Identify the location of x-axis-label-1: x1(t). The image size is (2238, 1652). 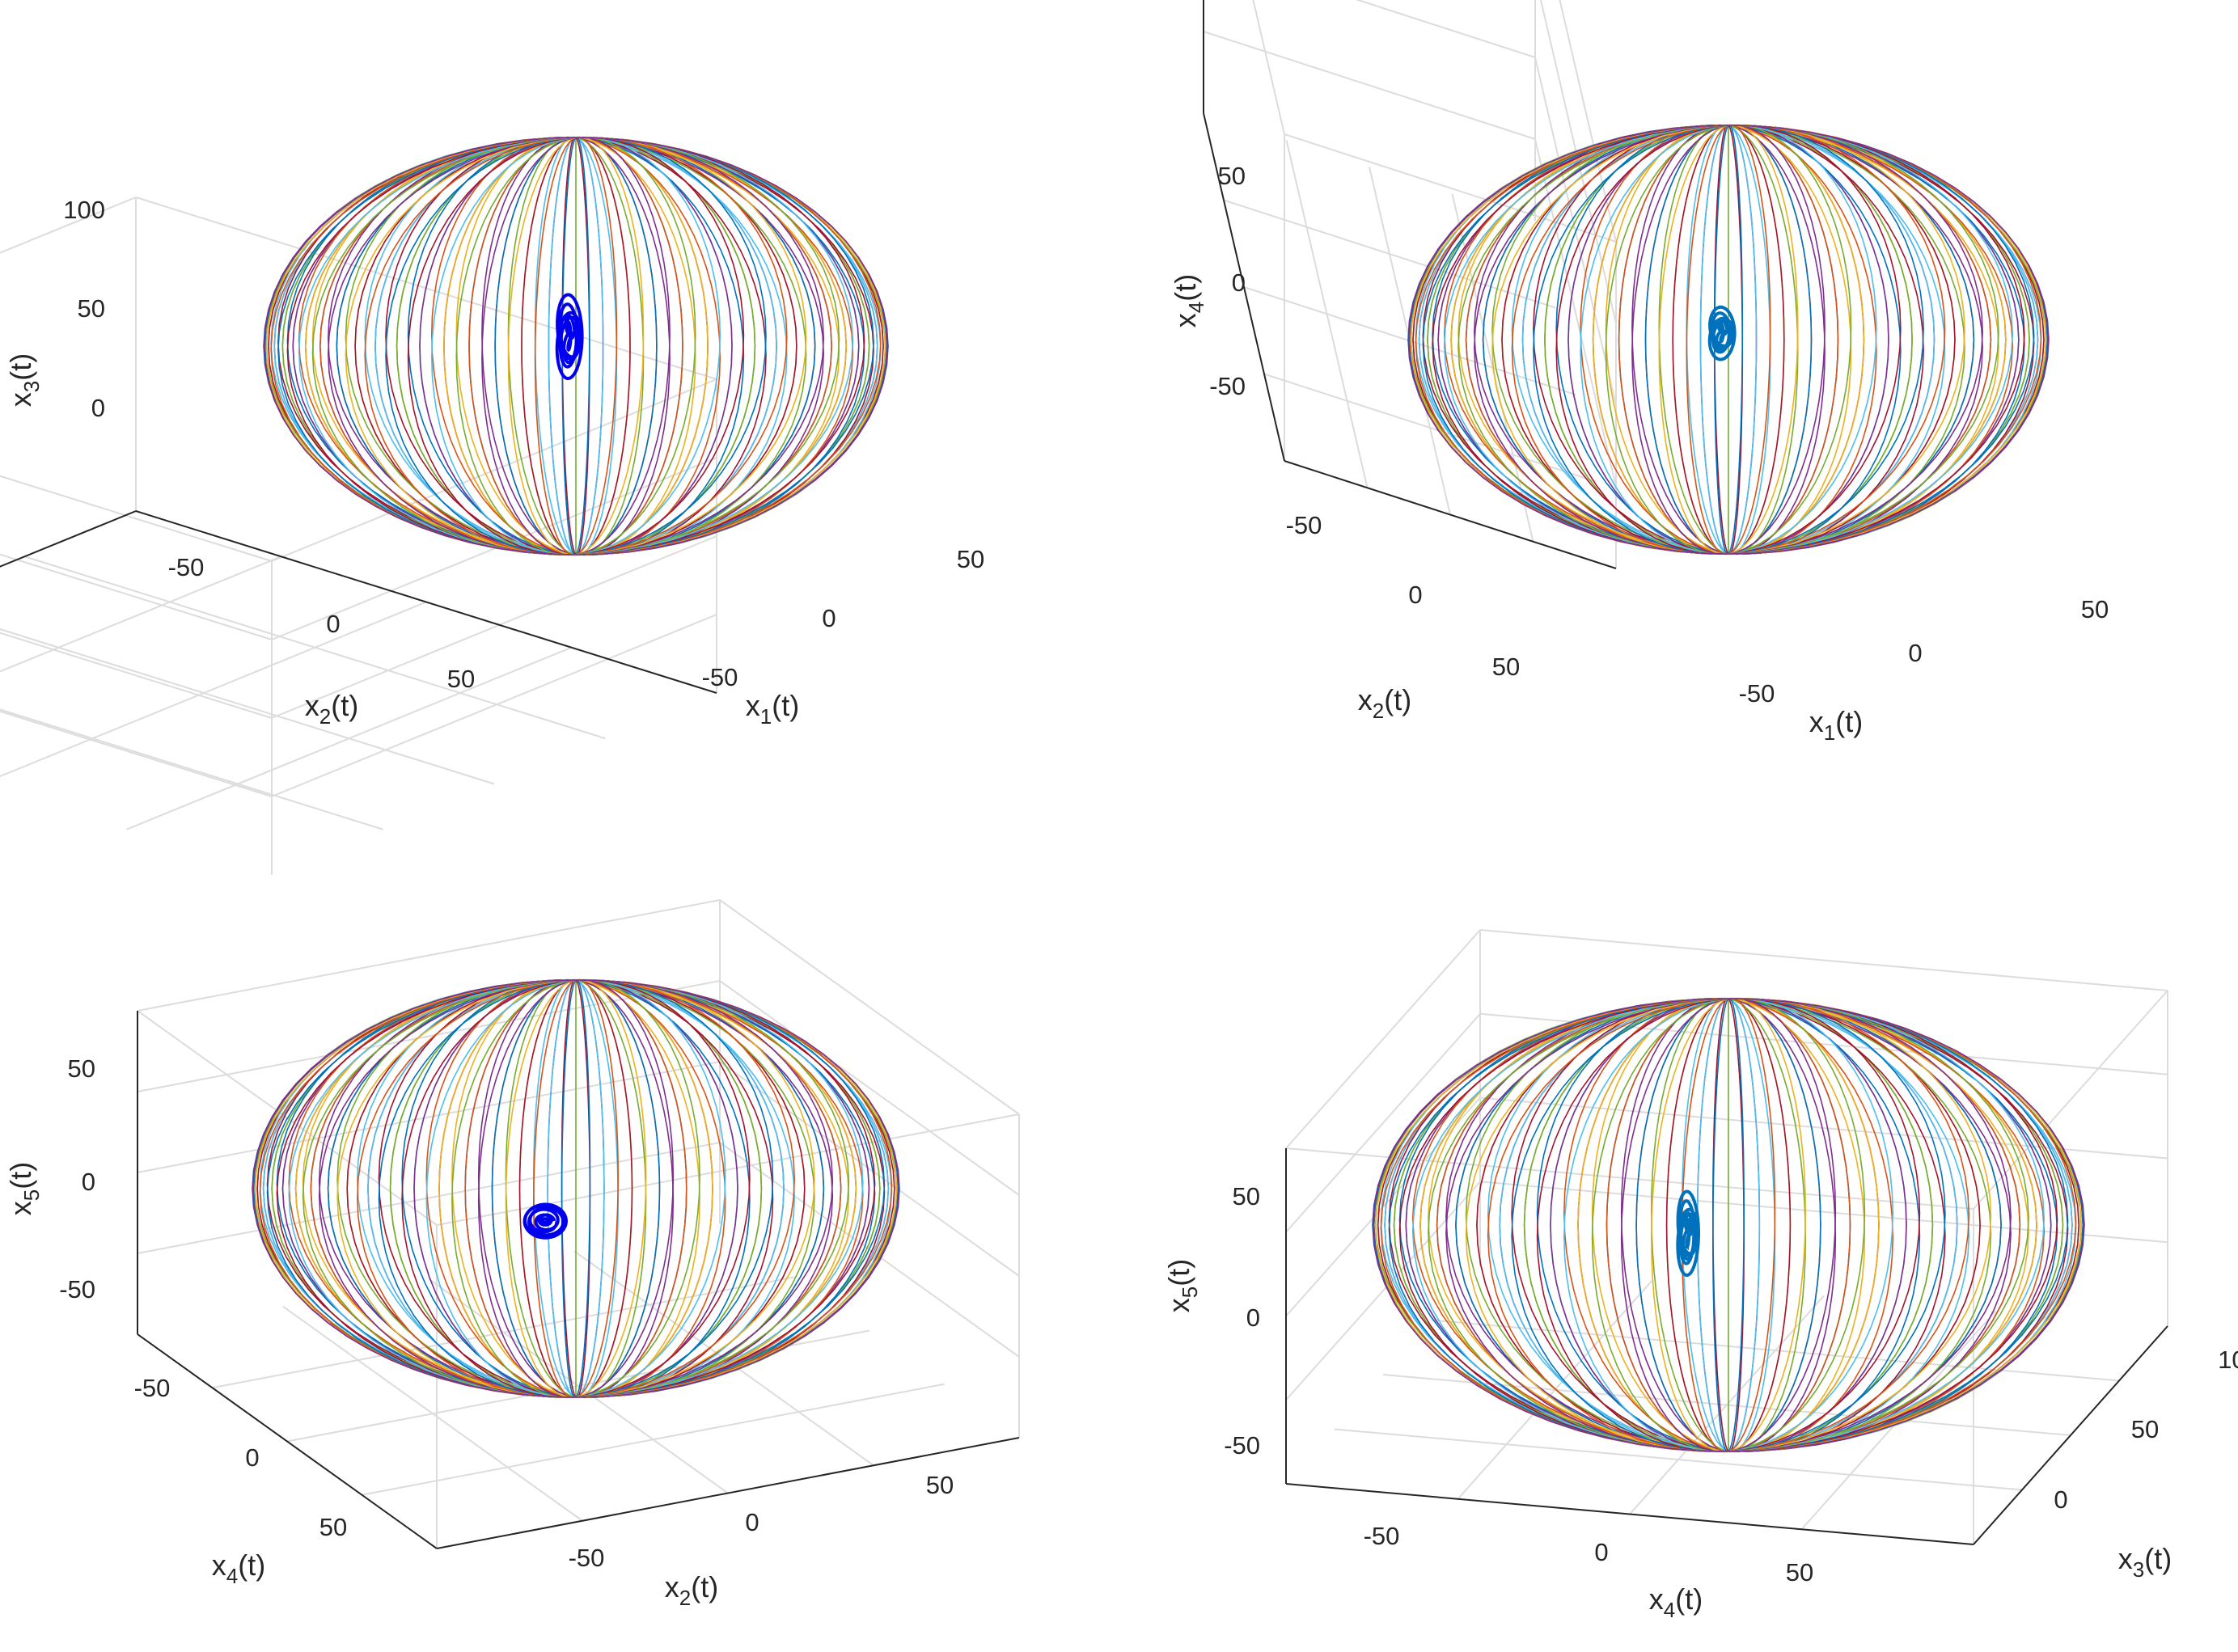
(772, 709).